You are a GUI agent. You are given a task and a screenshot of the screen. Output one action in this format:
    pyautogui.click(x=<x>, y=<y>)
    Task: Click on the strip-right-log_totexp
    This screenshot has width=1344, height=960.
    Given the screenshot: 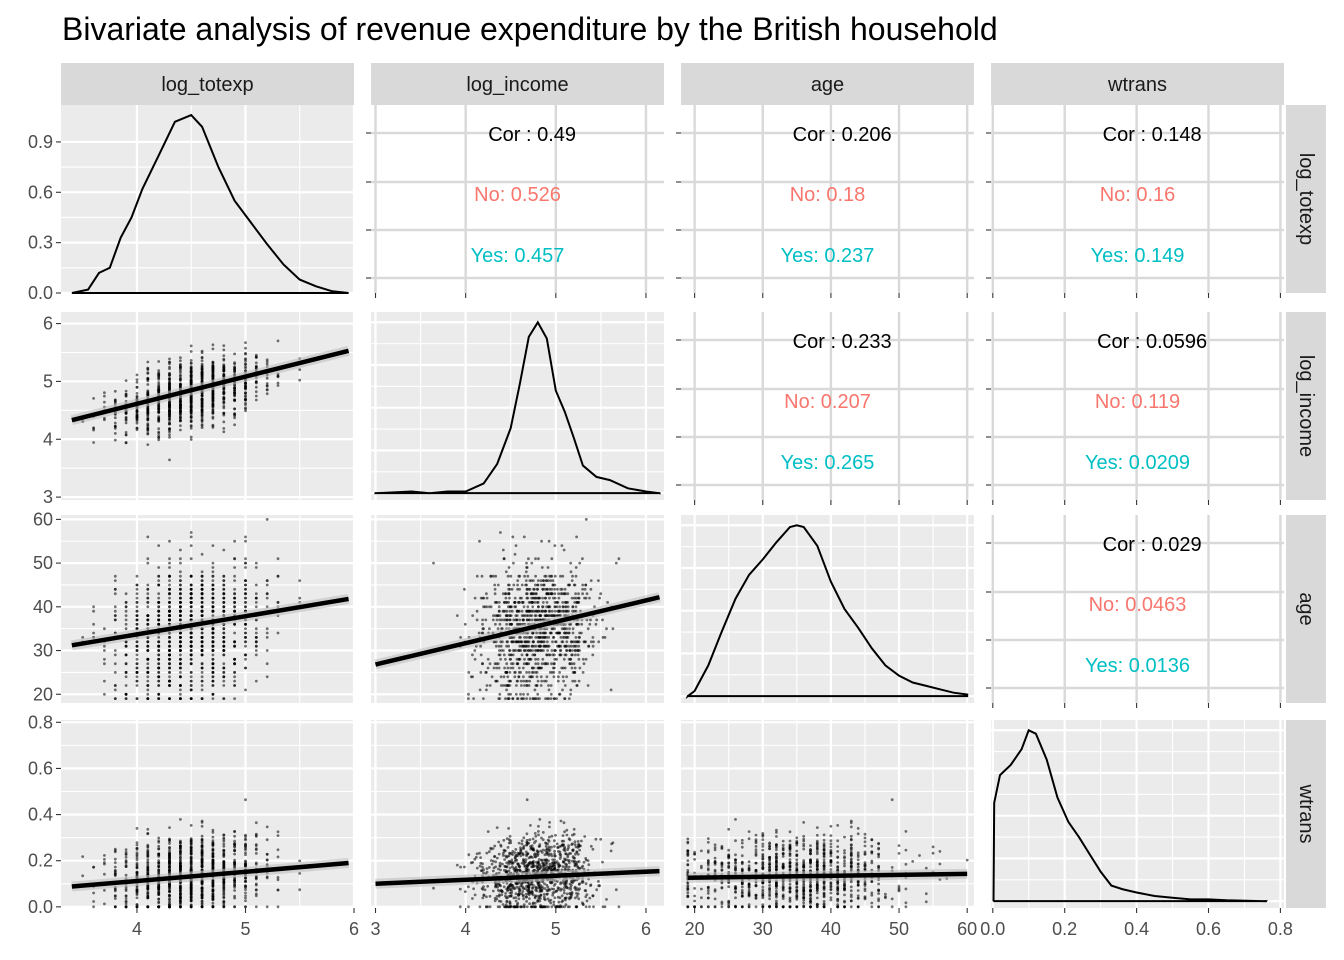 What is the action you would take?
    pyautogui.click(x=1306, y=199)
    